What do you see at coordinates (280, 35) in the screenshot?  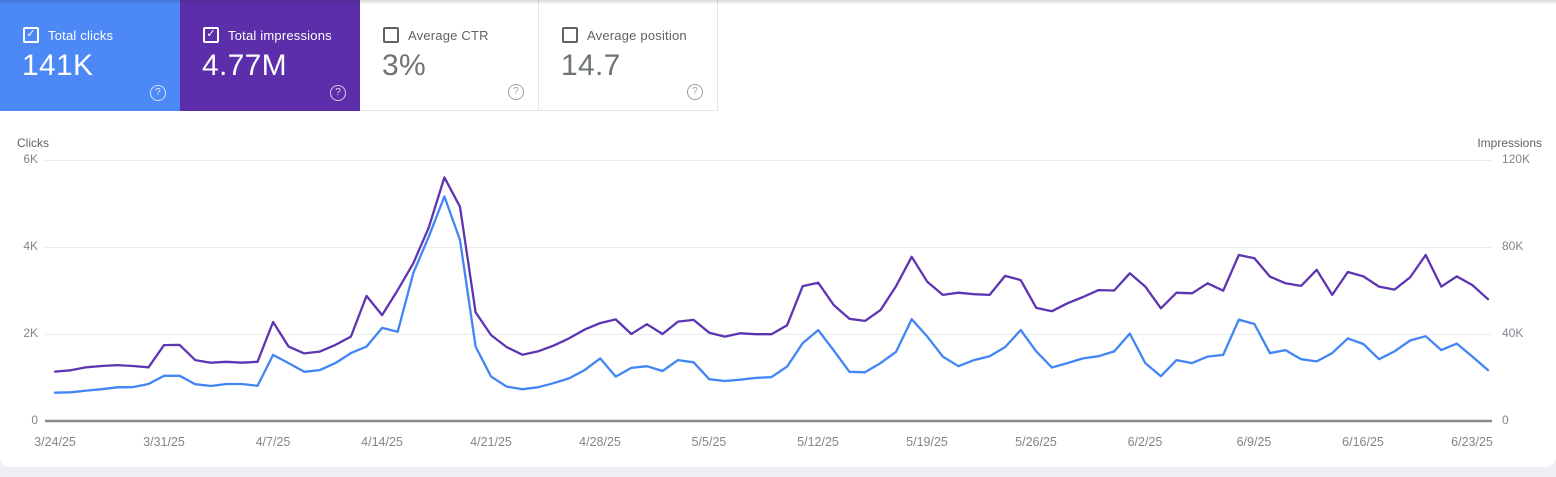 I see `total-impressions-label: Total impressions` at bounding box center [280, 35].